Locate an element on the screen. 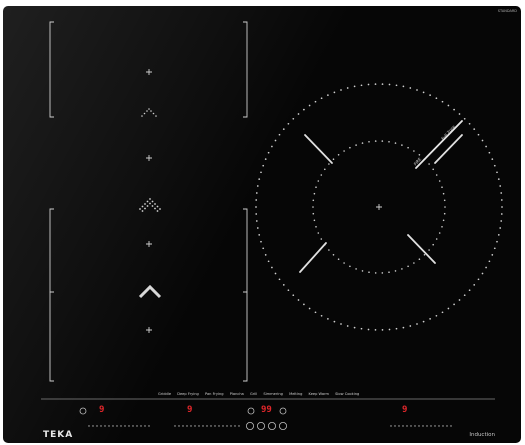 This screenshot has height=445, width=525. pause-button-icon is located at coordinates (251, 411).